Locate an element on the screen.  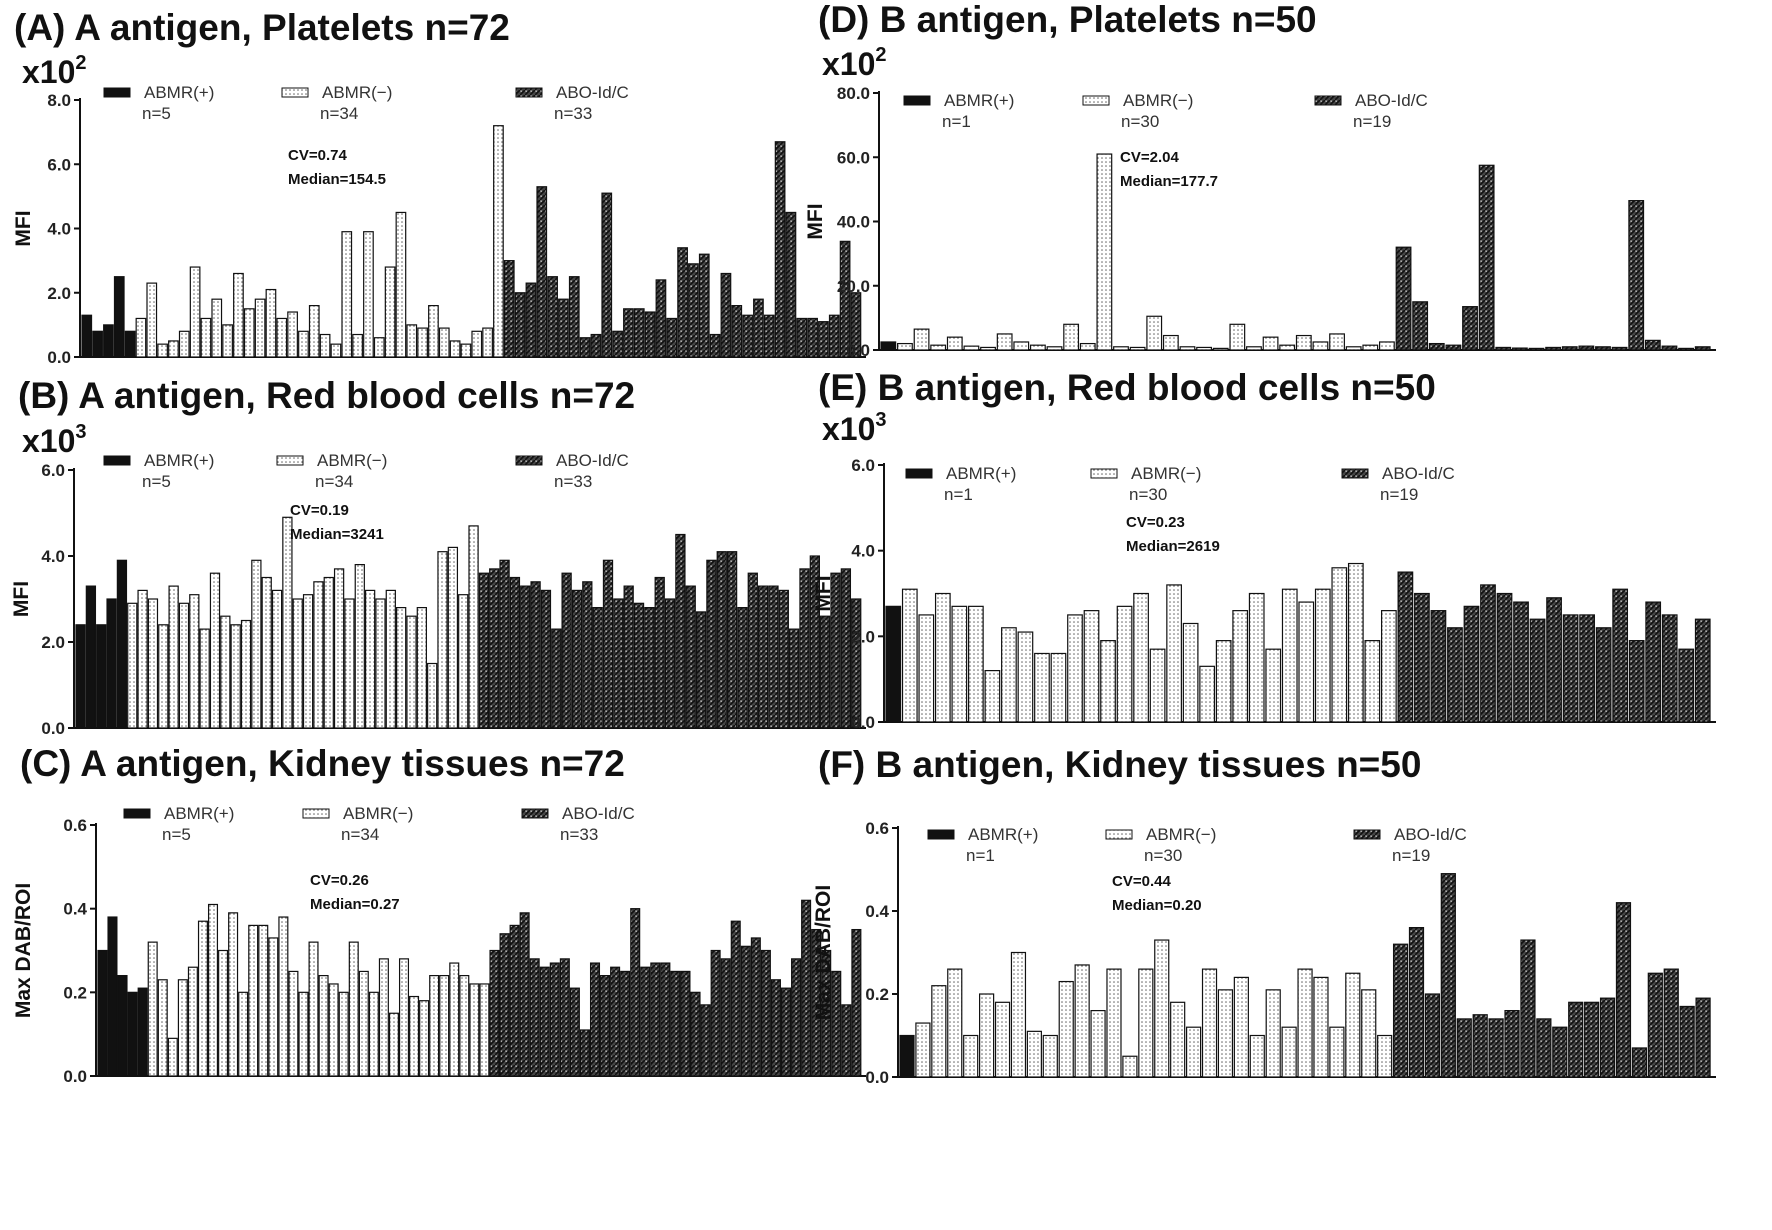
y-axis-label: Max DAB/ROI is located at coordinates (823, 952).